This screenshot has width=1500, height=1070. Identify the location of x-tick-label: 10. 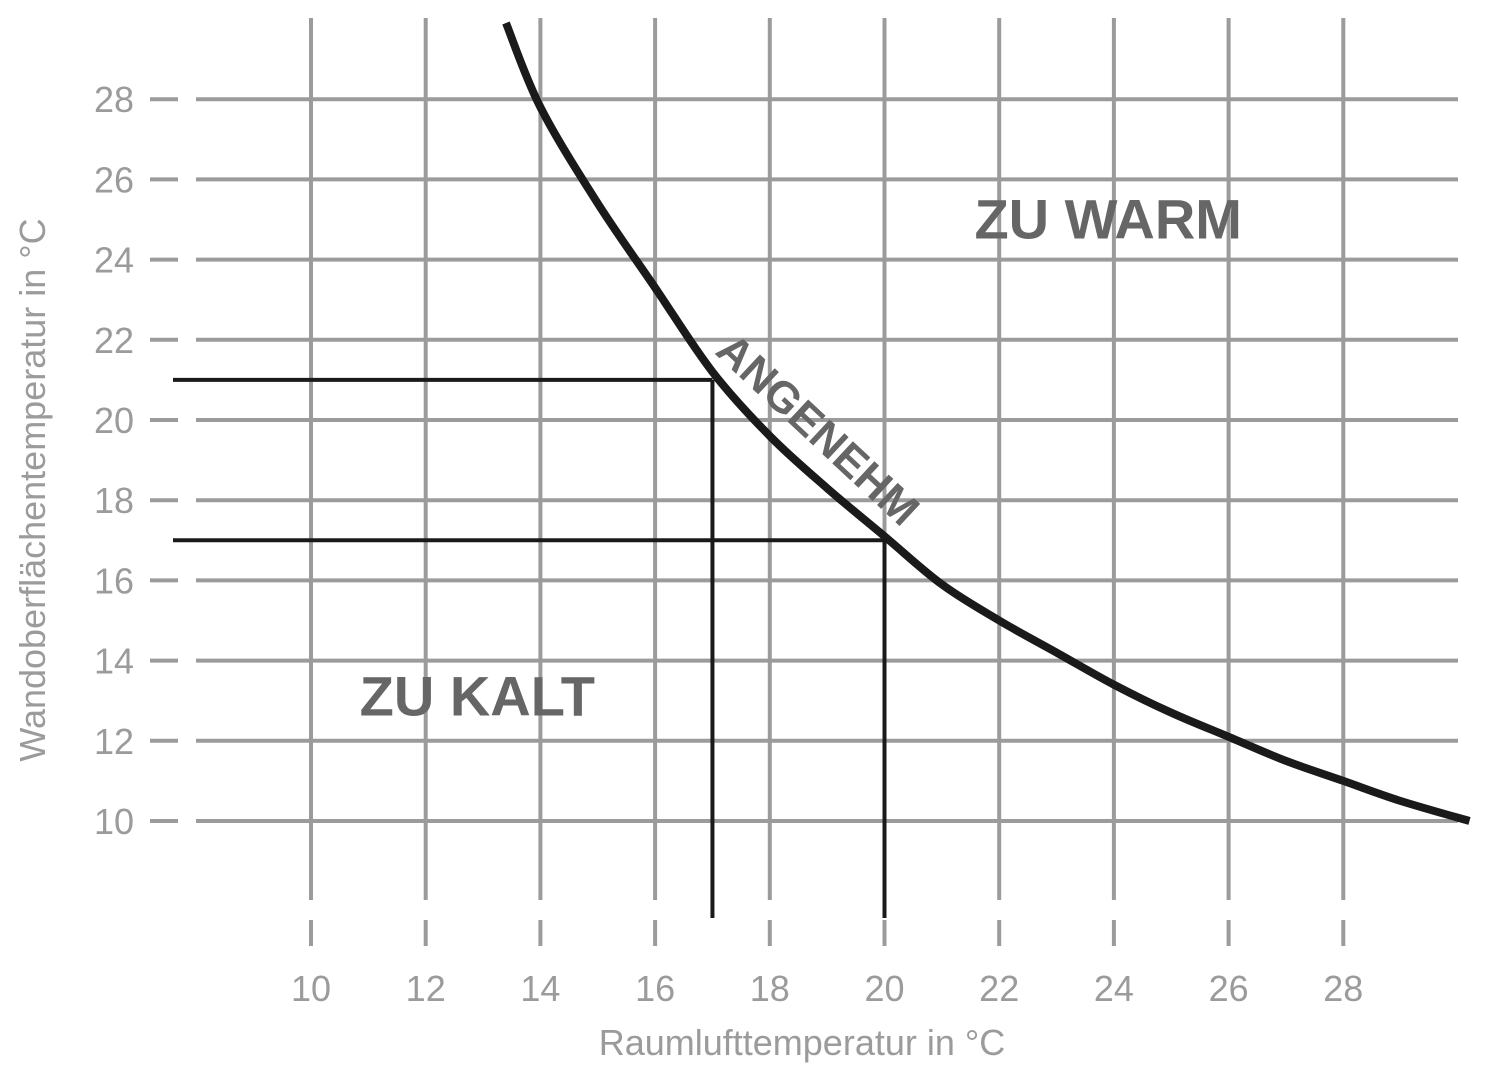
(311, 988).